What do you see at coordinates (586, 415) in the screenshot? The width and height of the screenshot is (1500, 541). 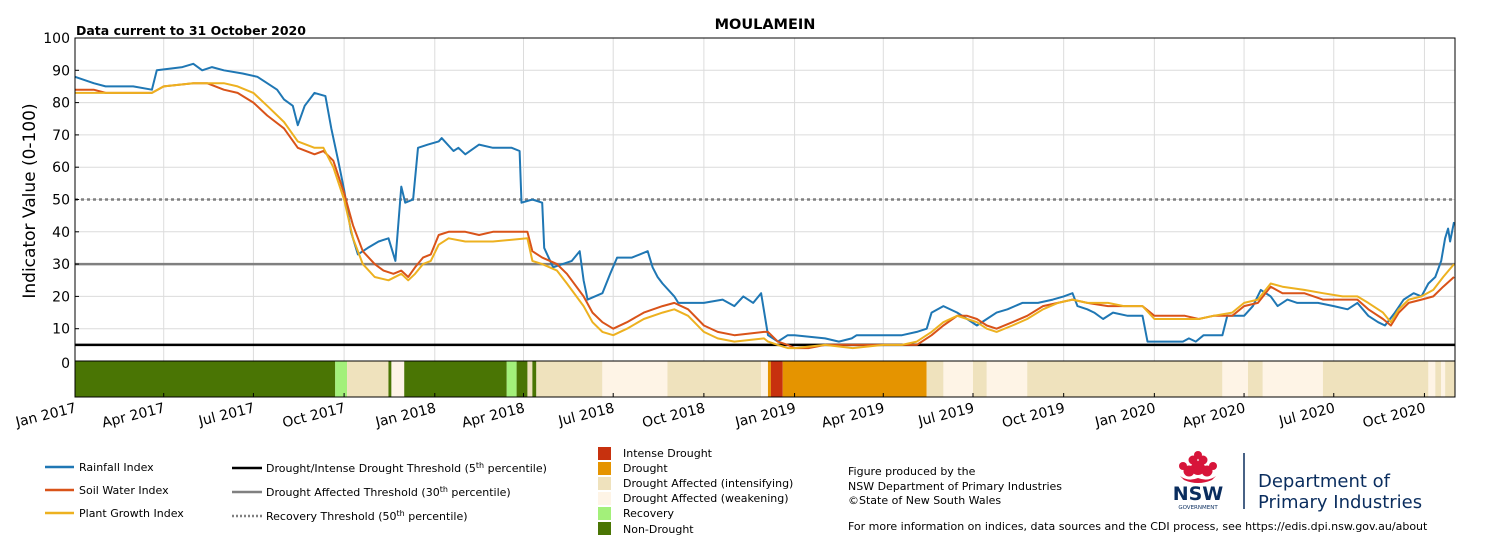 I see `x-tick-label: Jul 2018` at bounding box center [586, 415].